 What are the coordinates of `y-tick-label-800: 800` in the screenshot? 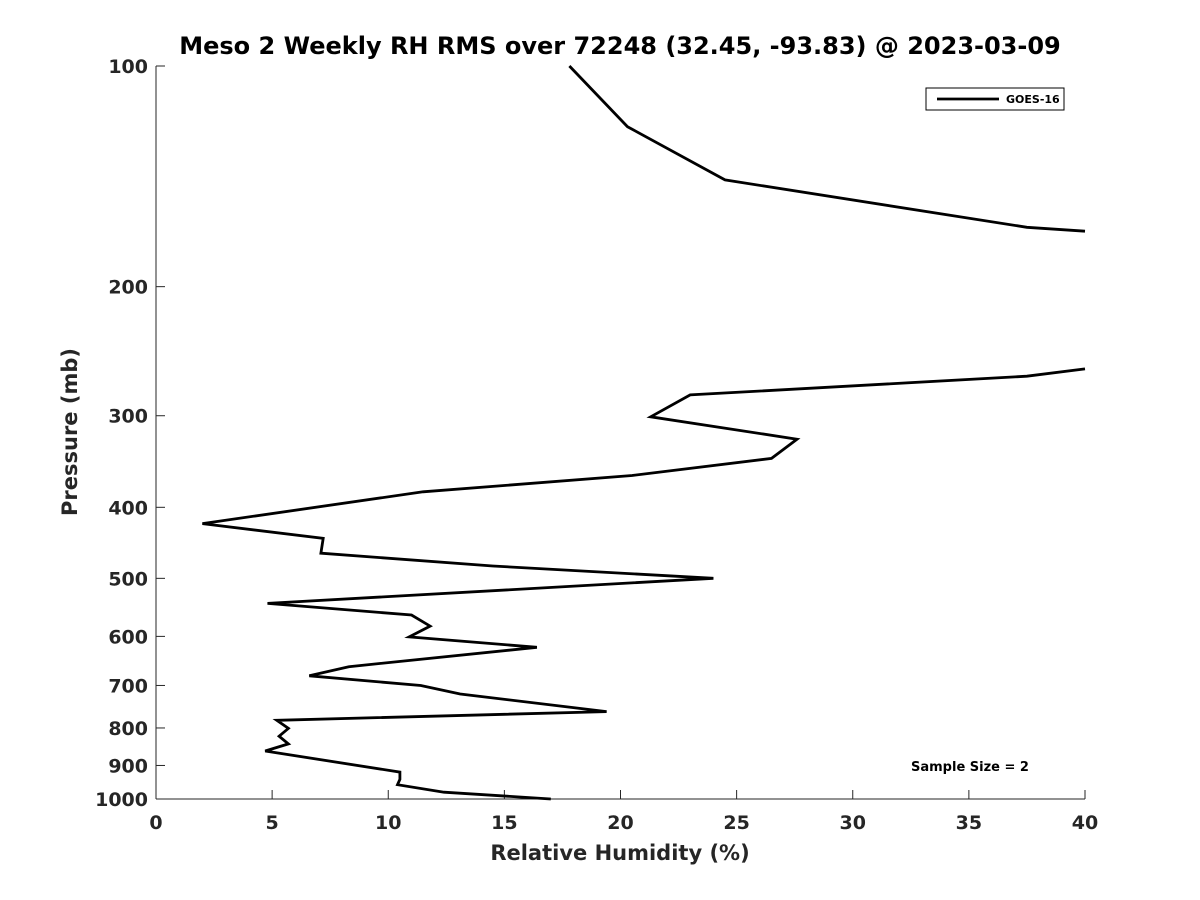 It's located at (128, 729).